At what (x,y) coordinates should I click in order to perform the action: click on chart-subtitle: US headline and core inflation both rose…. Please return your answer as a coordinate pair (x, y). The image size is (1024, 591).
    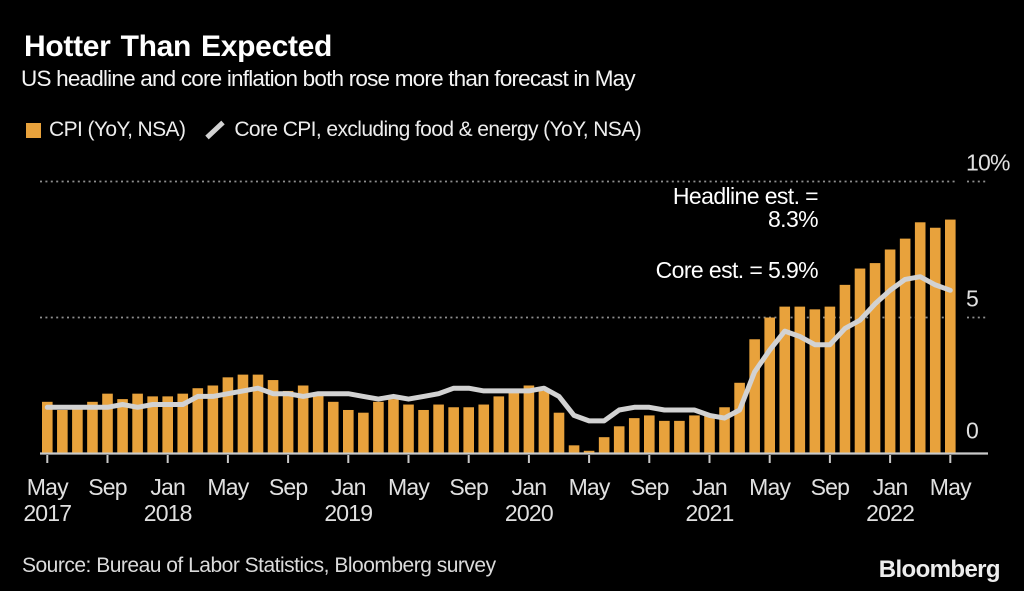
    Looking at the image, I should click on (328, 78).